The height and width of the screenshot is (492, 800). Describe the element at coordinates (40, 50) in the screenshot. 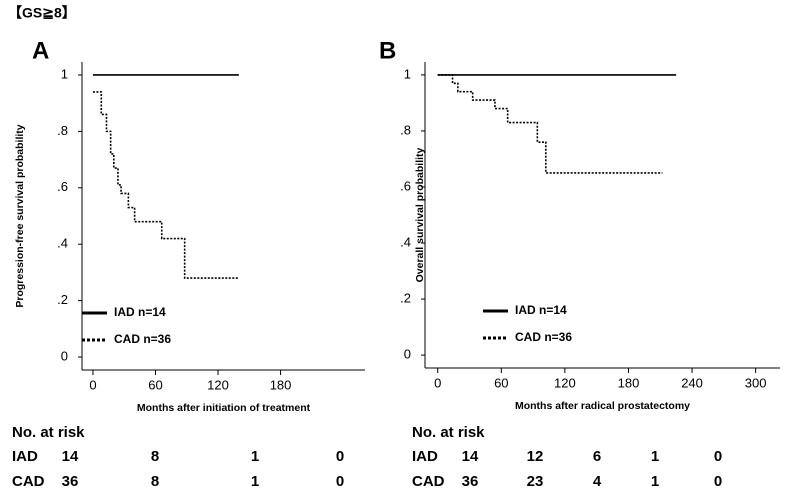

I see `panel-label: A` at that location.